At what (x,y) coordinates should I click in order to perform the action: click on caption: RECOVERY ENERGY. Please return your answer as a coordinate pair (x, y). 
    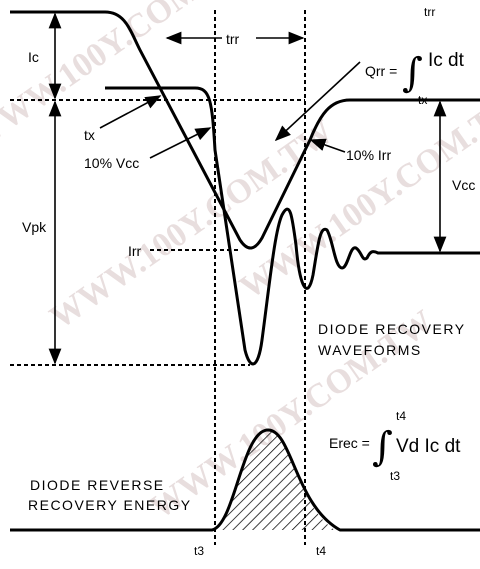
    Looking at the image, I should click on (110, 505).